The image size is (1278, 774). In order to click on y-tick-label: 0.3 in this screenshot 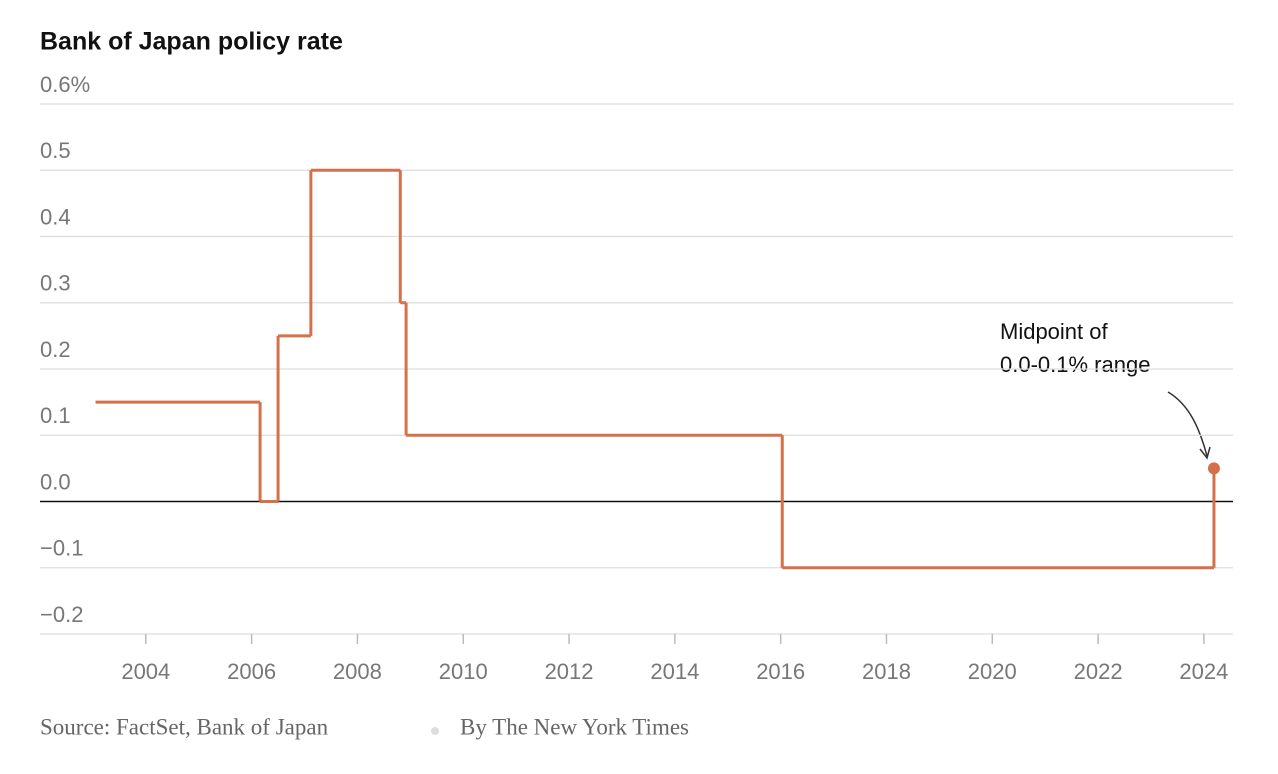, I will do `click(55, 283)`.